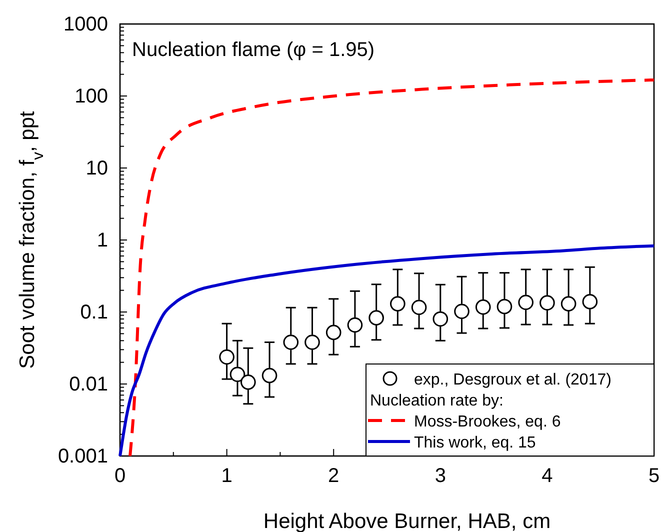 This screenshot has height=532, width=662. What do you see at coordinates (487, 422) in the screenshot?
I see `legend-label: Moss-Brookes, eq. 6` at bounding box center [487, 422].